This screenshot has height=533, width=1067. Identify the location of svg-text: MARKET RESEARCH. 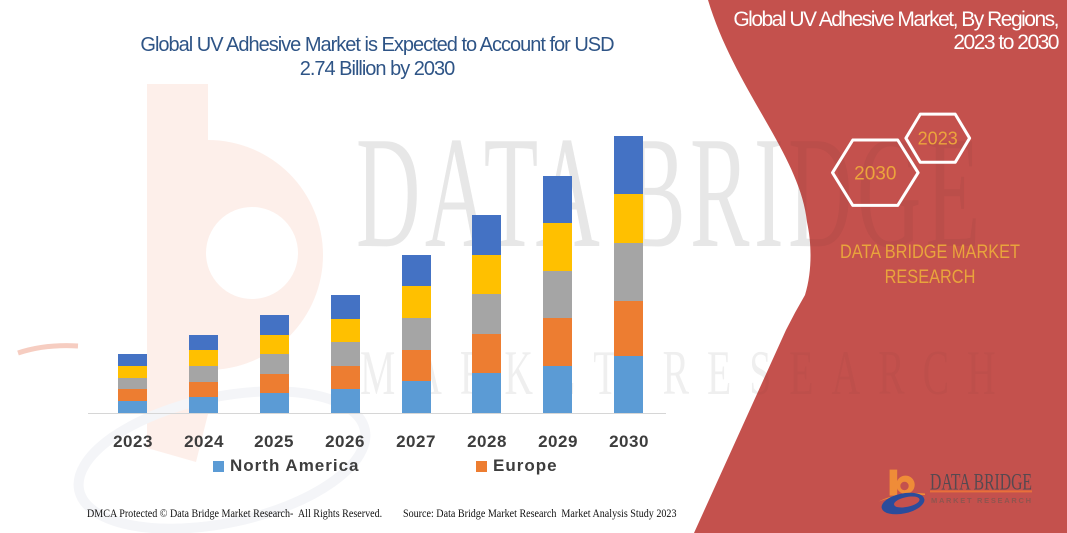
(981, 500).